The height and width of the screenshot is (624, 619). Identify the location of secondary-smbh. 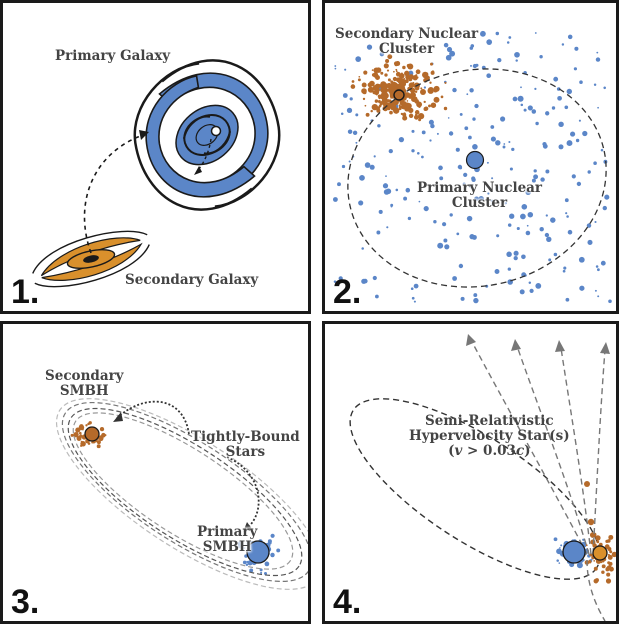
(92, 434).